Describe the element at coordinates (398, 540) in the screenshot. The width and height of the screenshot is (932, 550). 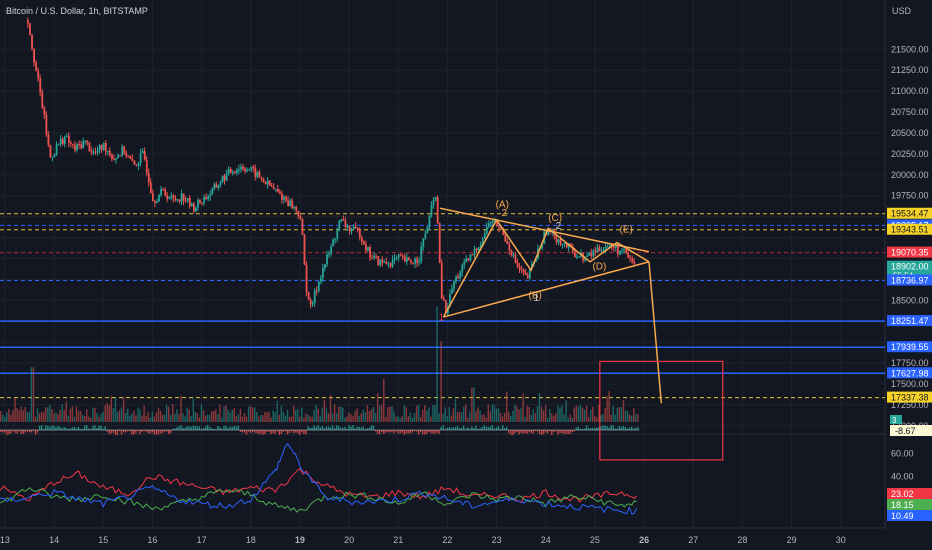
I see `time-tick-label: 21` at that location.